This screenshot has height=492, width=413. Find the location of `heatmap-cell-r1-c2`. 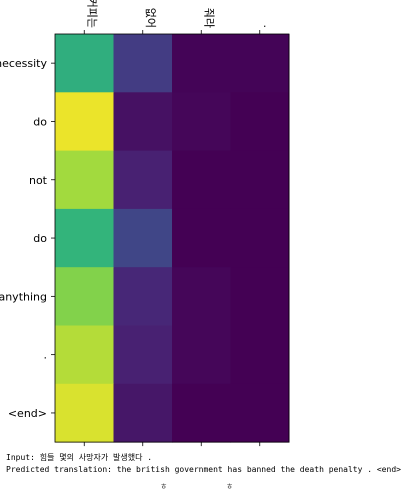

heatmap-cell-r1-c2 is located at coordinates (201, 122).